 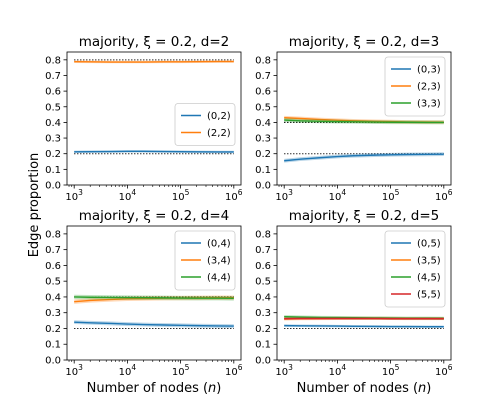 I want to click on panel-title: majority, ξ = 0.2, d=5, so click(x=364, y=216).